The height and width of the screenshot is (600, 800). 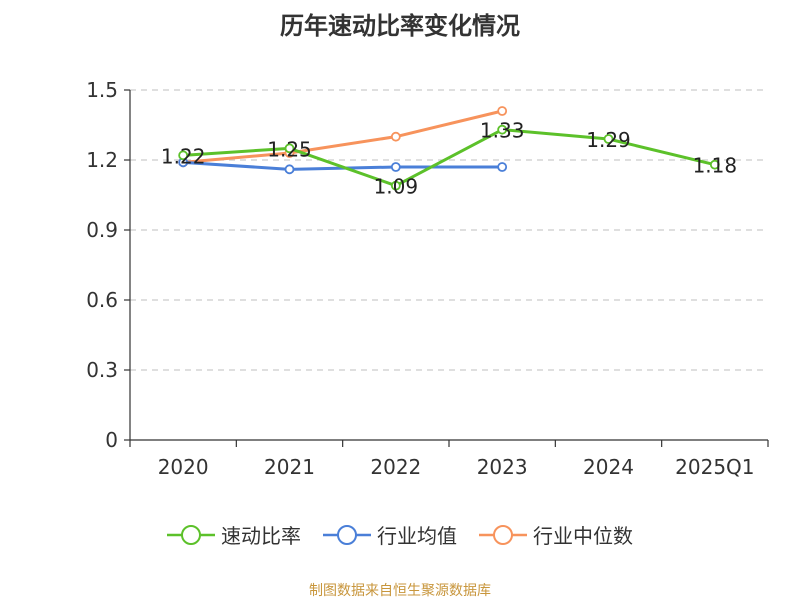 I want to click on legend-item: 速动比率, so click(x=234, y=534).